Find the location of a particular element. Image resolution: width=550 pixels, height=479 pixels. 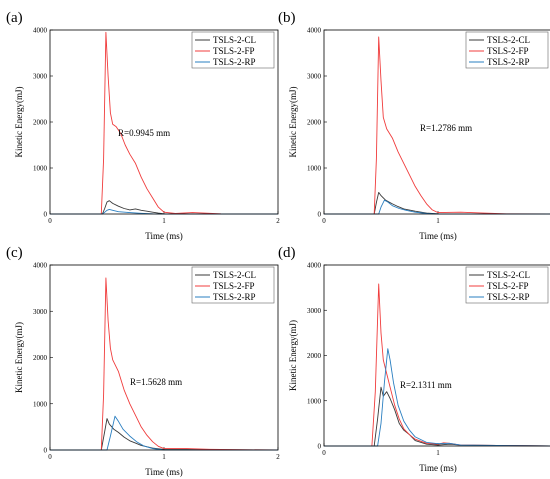

series-line-fp is located at coordinates (437, 365).